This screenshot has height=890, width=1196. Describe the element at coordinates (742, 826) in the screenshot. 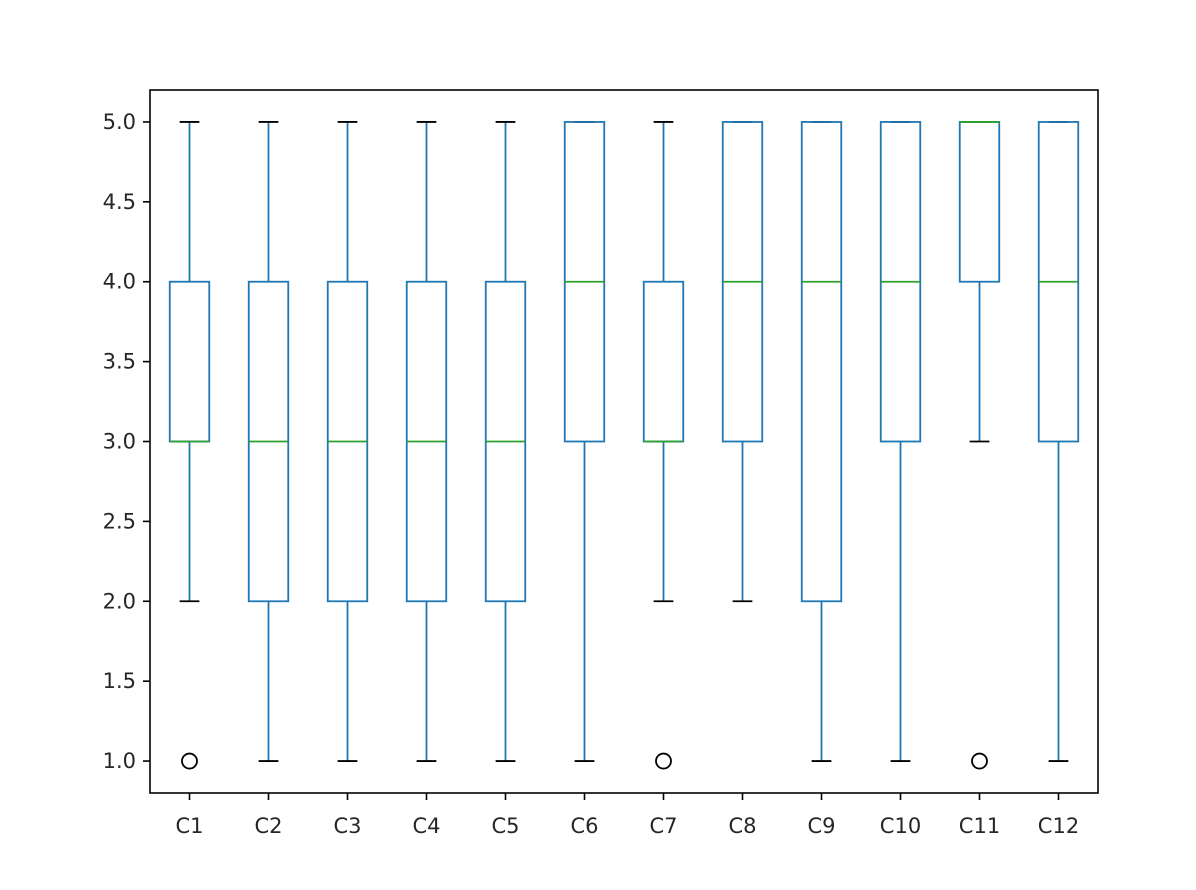

I see `x-tick-label: C8` at that location.